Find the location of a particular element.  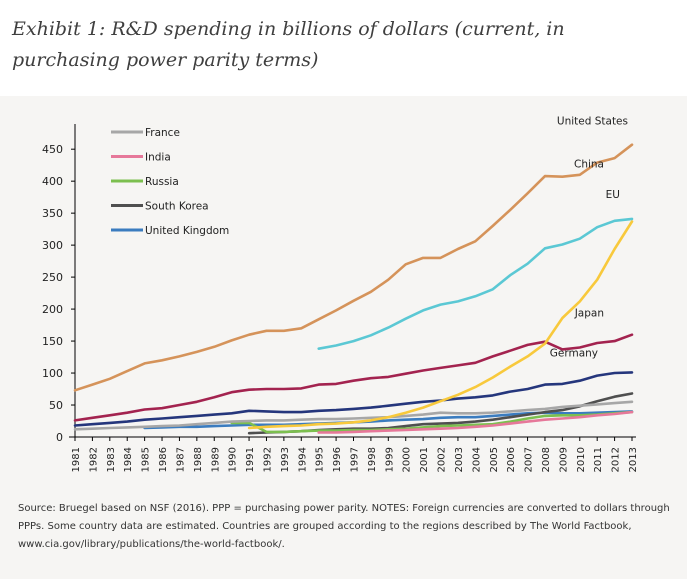

series-line-russia is located at coordinates (432, 422).